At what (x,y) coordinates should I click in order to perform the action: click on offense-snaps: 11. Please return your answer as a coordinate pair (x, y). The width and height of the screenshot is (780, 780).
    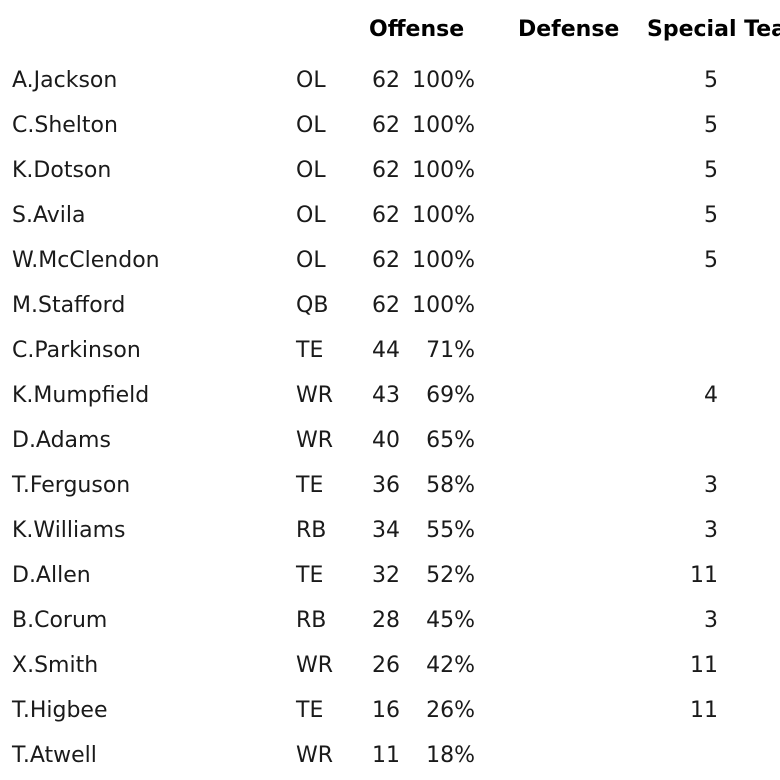
    Looking at the image, I should click on (386, 755).